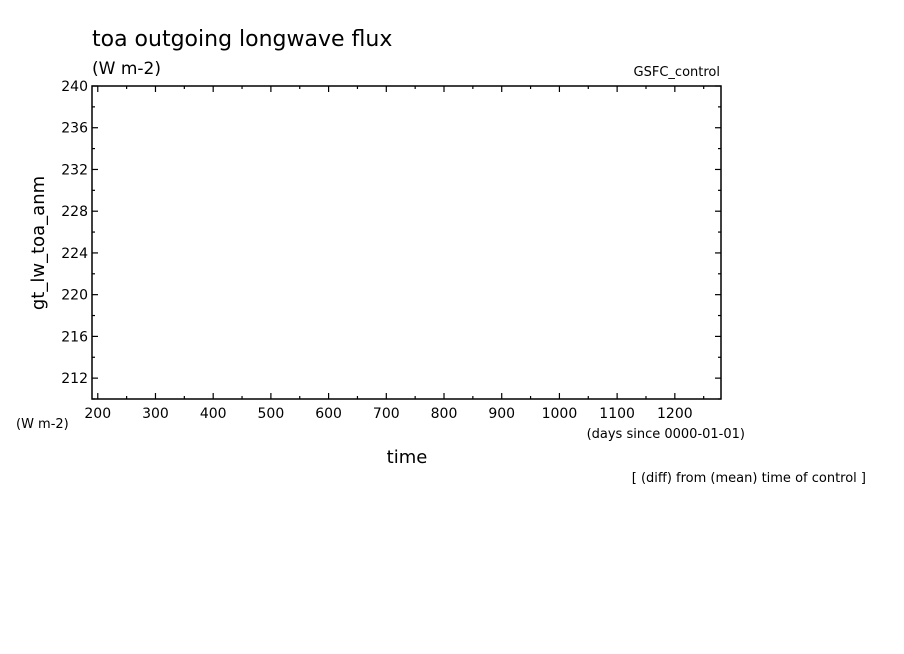 The image size is (904, 654). I want to click on y-axis-label: gt_lw_toa_anm, so click(38, 243).